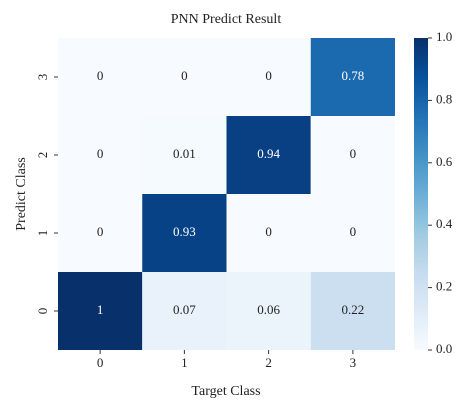 The width and height of the screenshot is (474, 416). I want to click on colorbar-tick-label: 0.8, so click(444, 98).